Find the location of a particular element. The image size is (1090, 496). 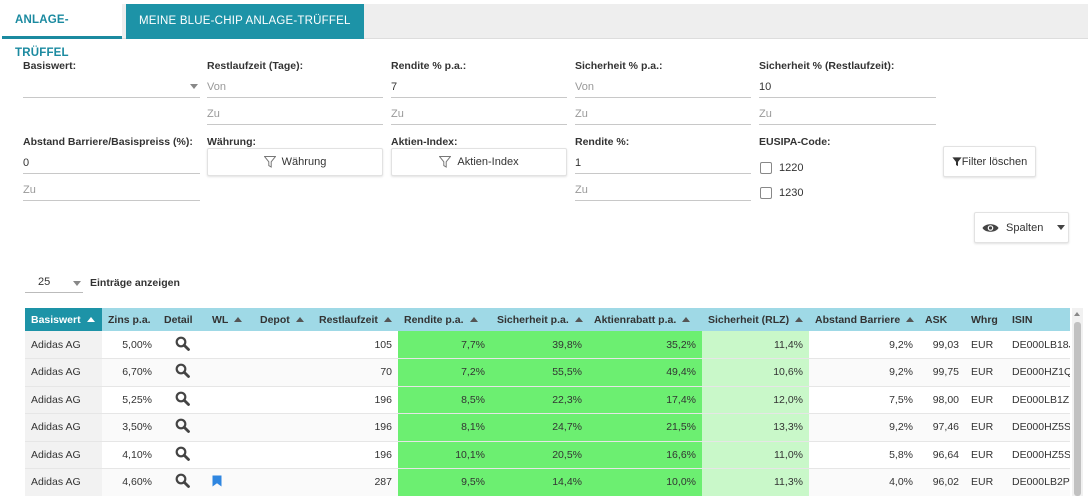

rendite-label: Rendite %: is located at coordinates (602, 142).